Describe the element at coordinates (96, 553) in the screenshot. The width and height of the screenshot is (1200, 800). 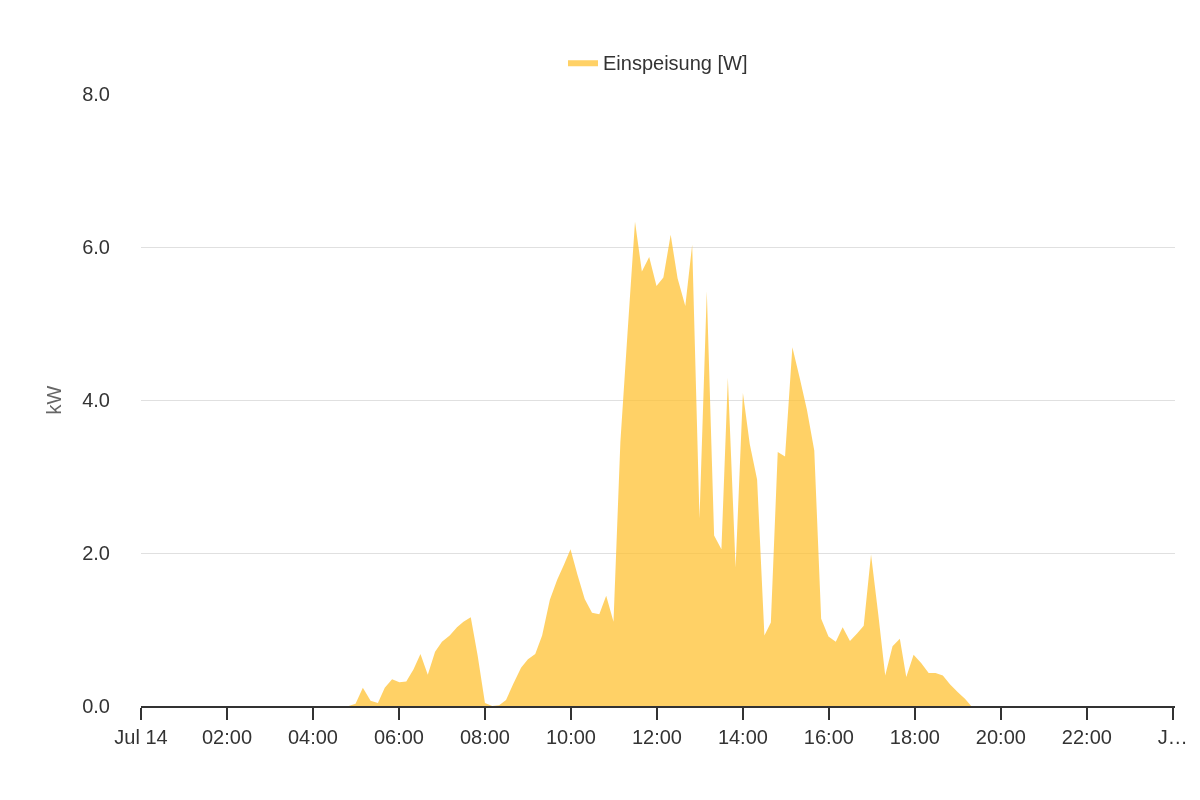
I see `y-tick-label: 2.0` at that location.